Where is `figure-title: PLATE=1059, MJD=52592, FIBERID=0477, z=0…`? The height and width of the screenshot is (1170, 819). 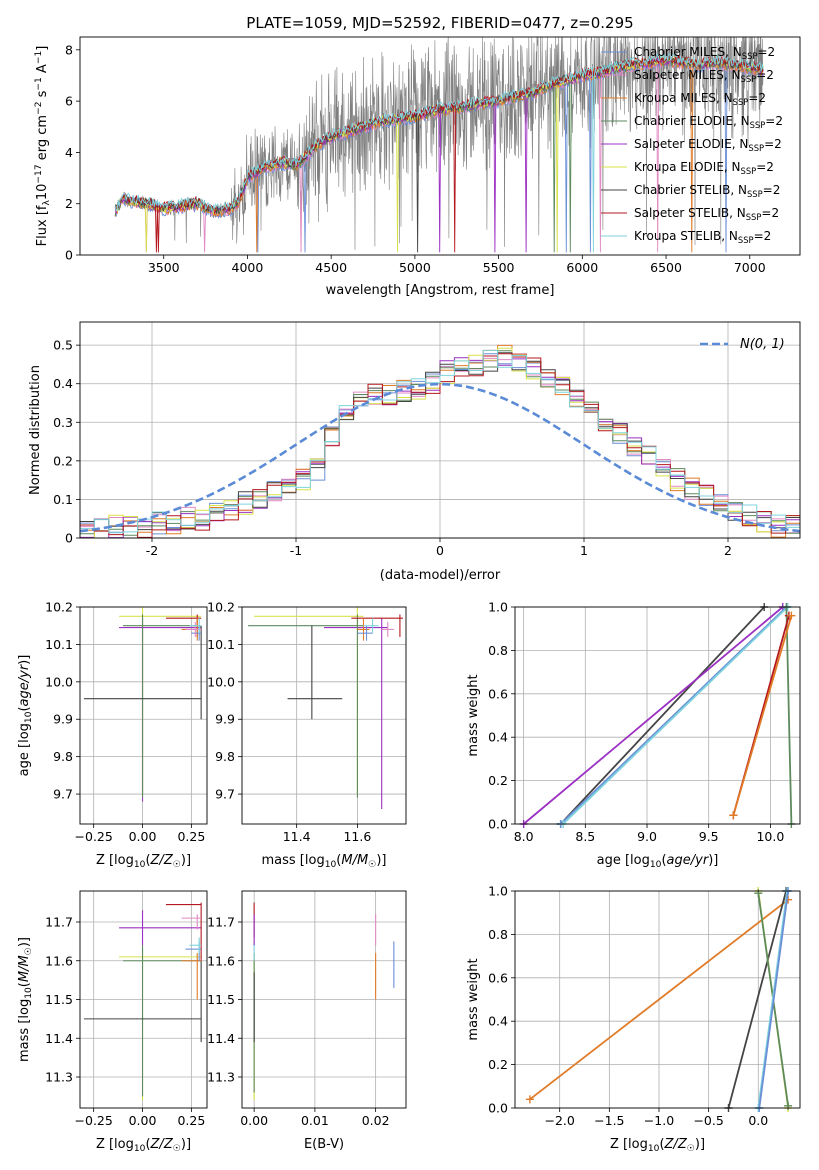 figure-title: PLATE=1059, MJD=52592, FIBERID=0477, z=0… is located at coordinates (439, 23).